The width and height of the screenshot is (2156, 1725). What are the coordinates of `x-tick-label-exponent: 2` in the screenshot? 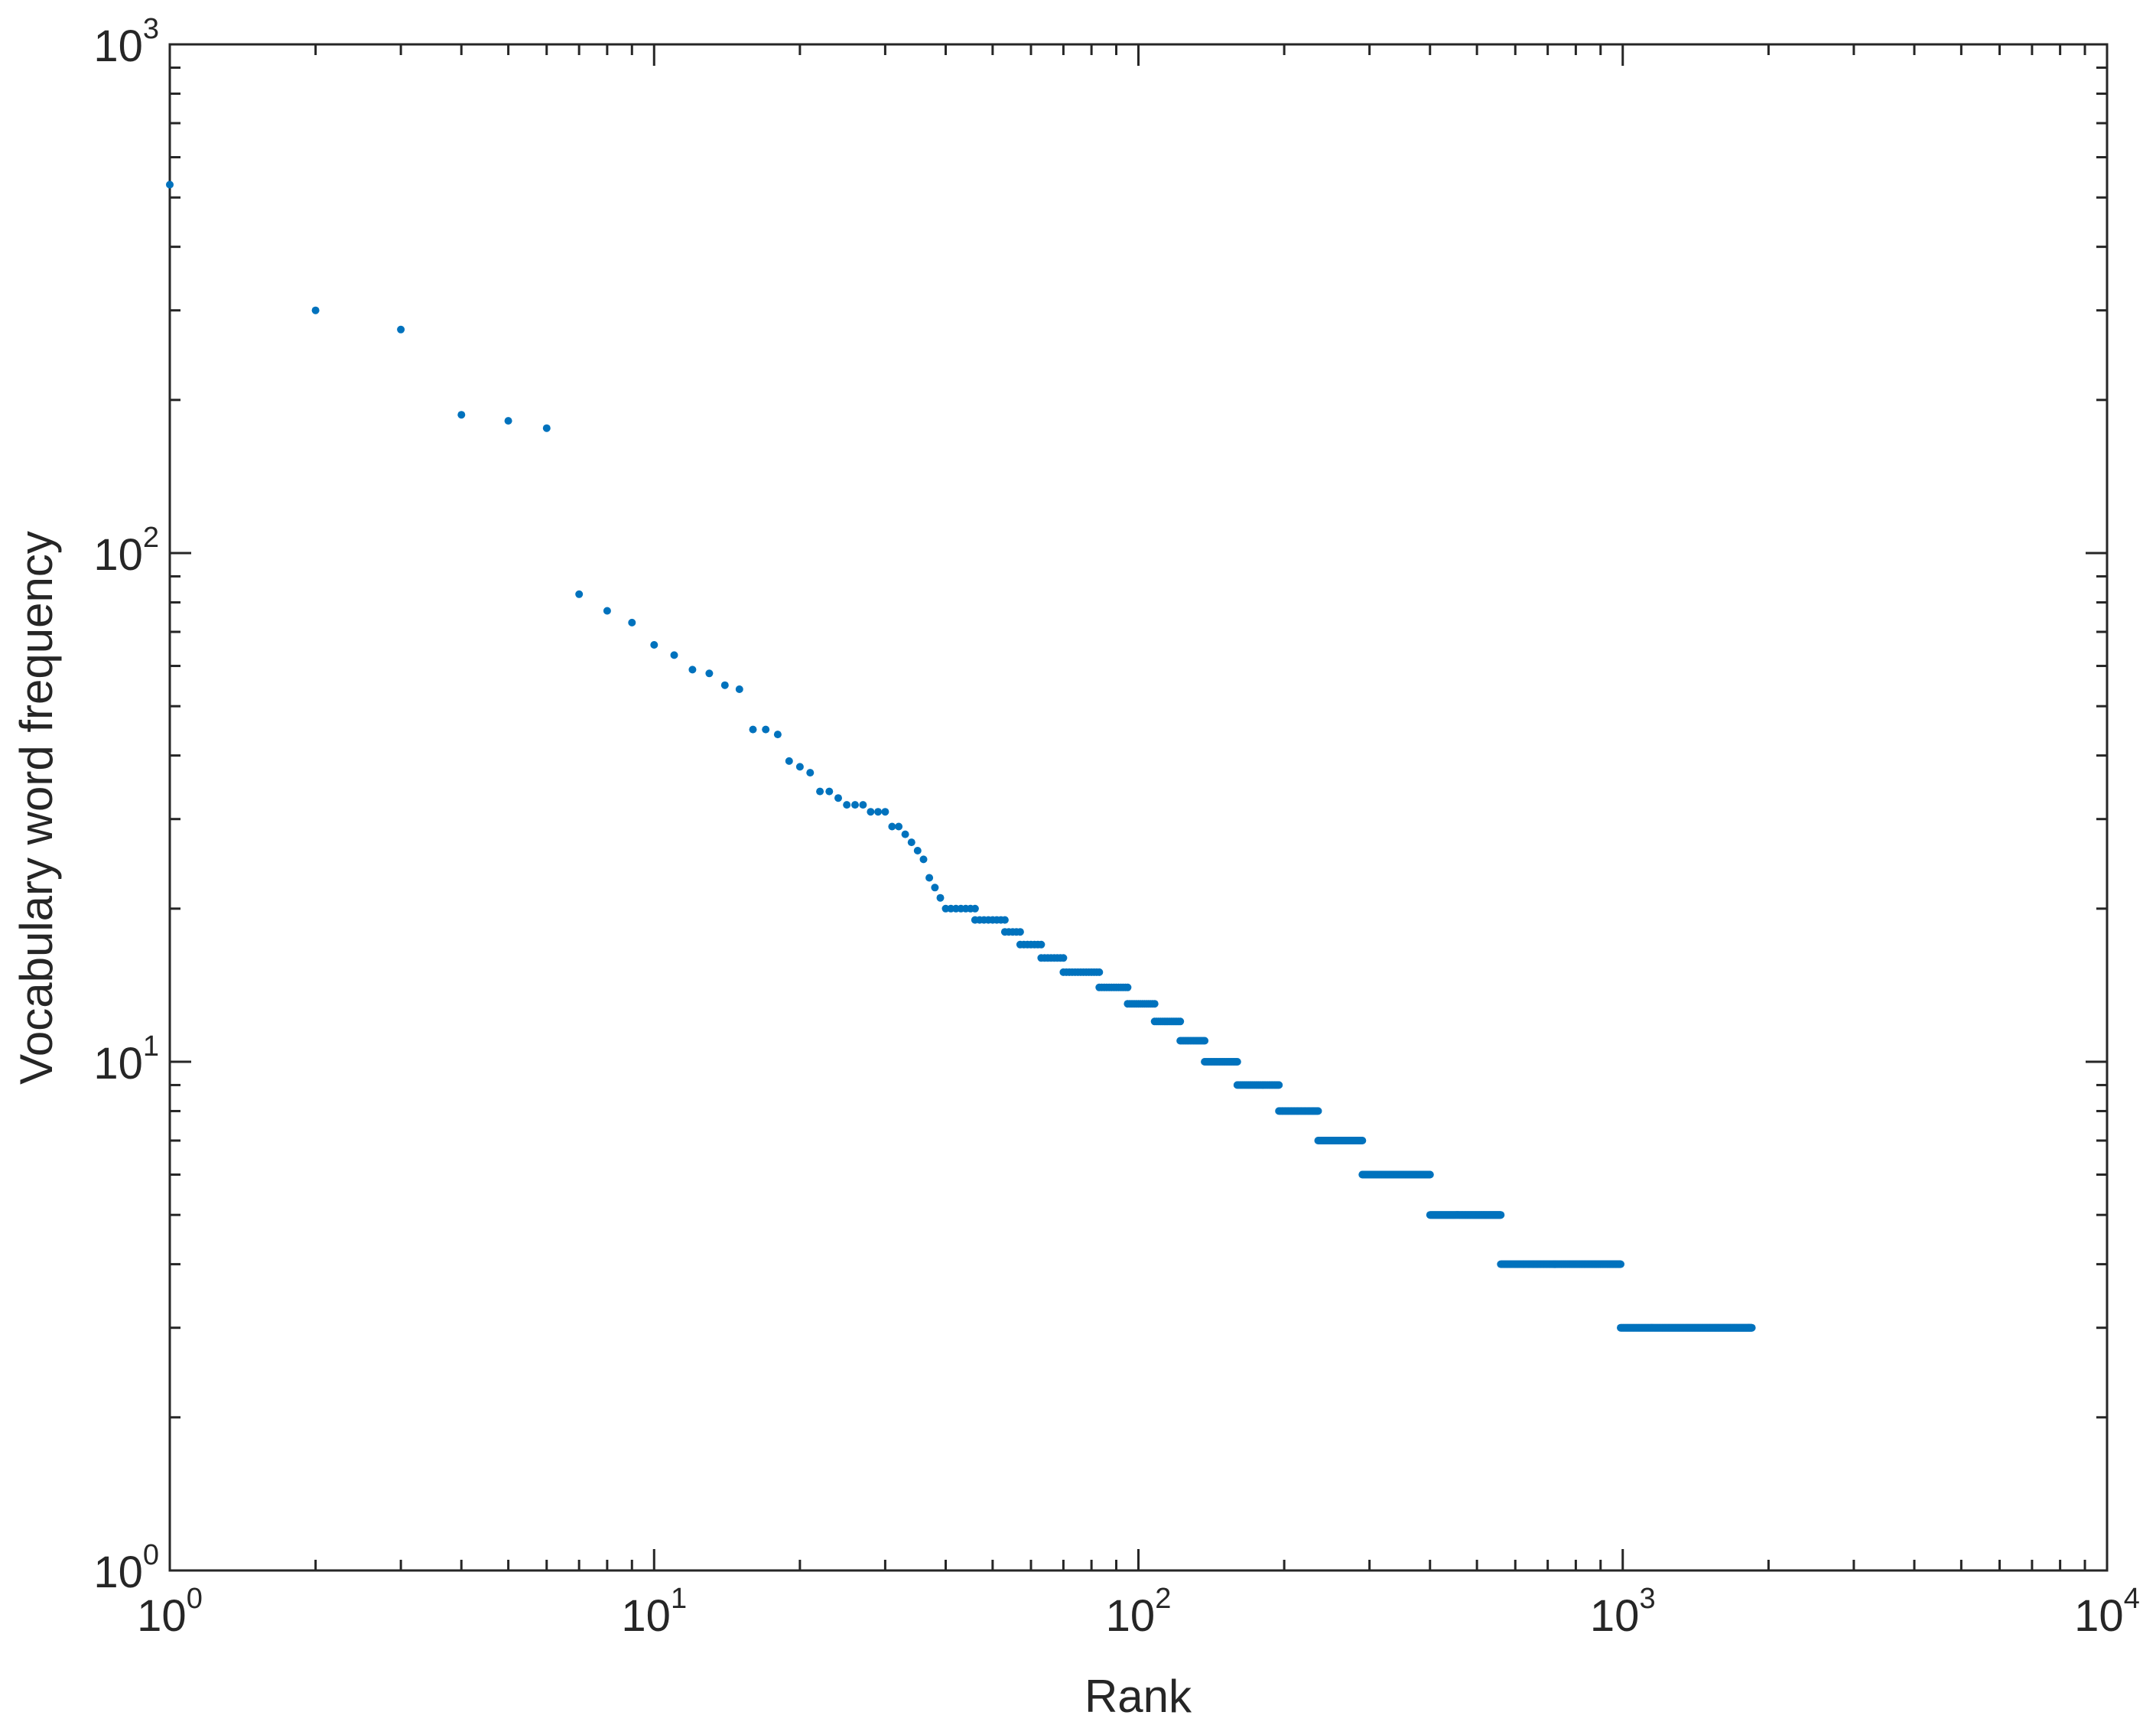 It's located at (1163, 1599).